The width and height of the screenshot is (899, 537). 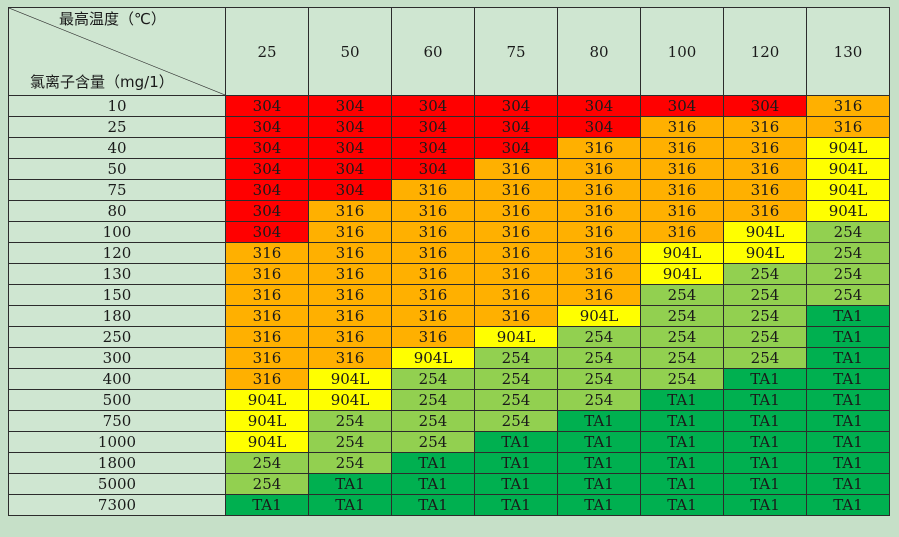 What do you see at coordinates (117, 484) in the screenshot?
I see `chloride-value-cell: 5000` at bounding box center [117, 484].